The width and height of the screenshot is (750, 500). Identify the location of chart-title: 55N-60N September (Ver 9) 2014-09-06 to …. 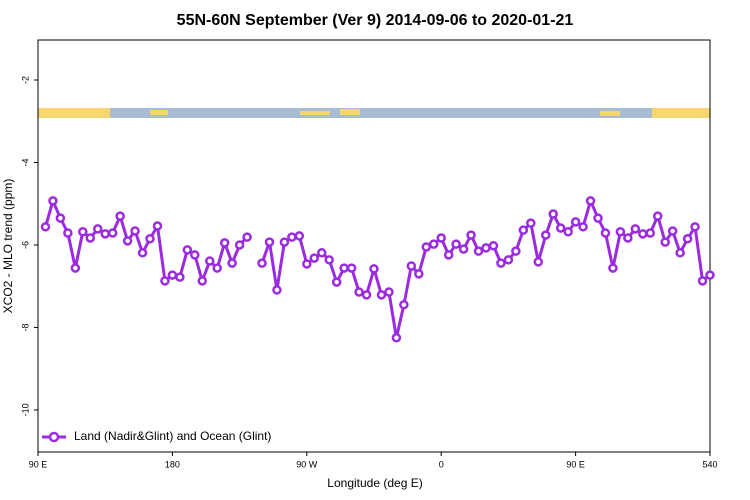
(375, 20).